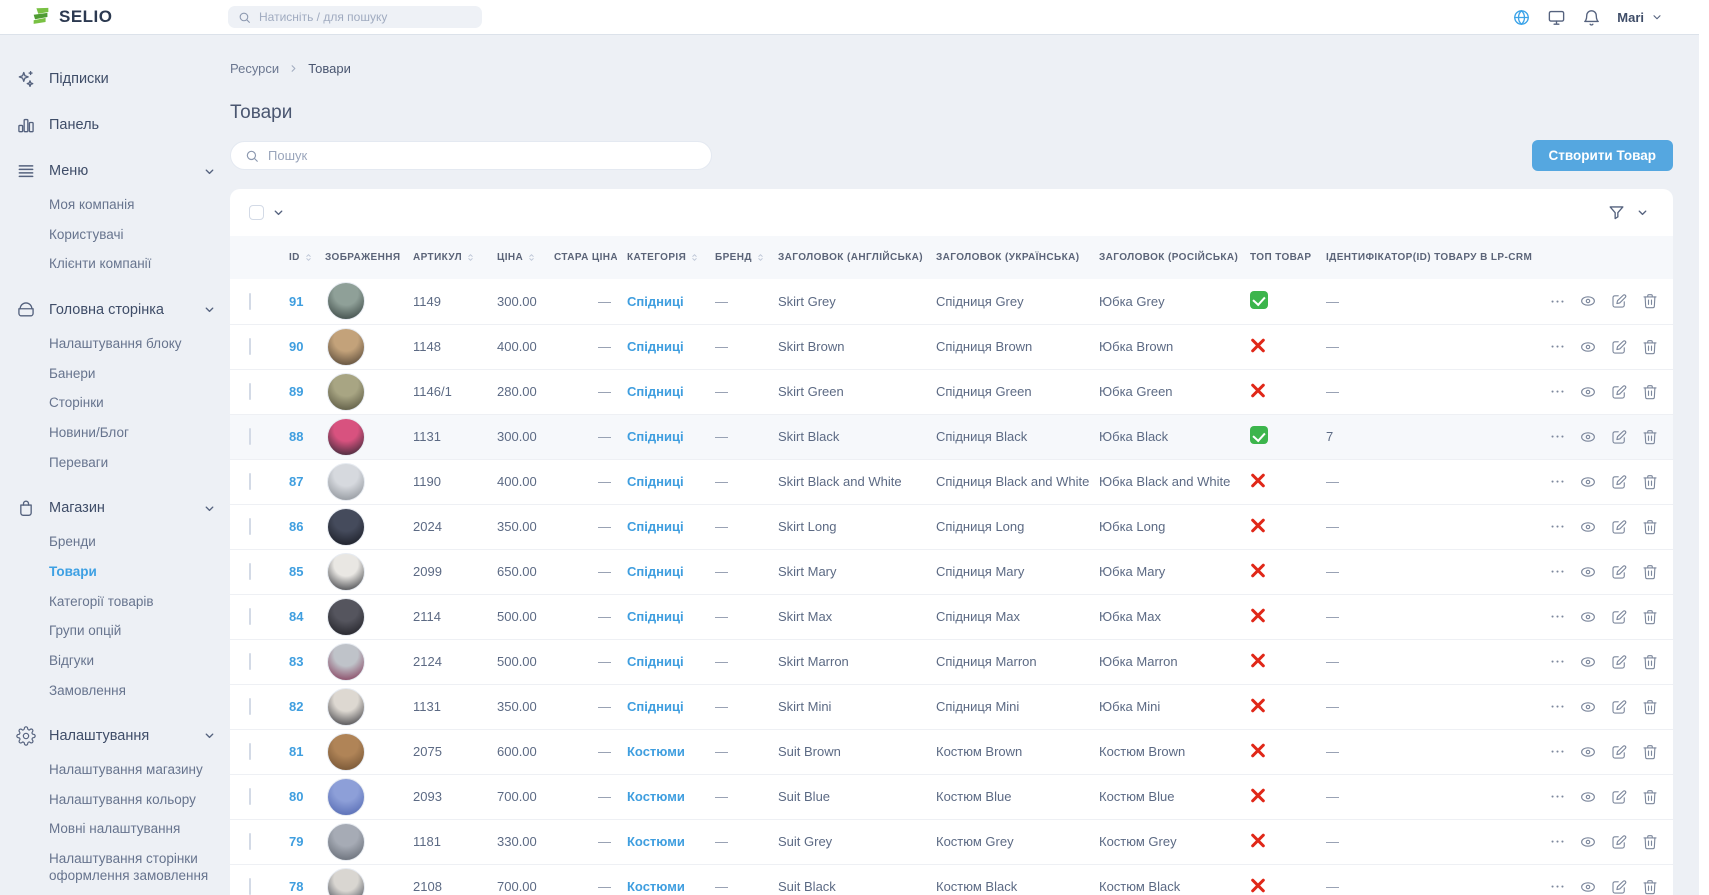 This screenshot has width=1709, height=895. What do you see at coordinates (1640, 17) in the screenshot?
I see `user-menu: Mari` at bounding box center [1640, 17].